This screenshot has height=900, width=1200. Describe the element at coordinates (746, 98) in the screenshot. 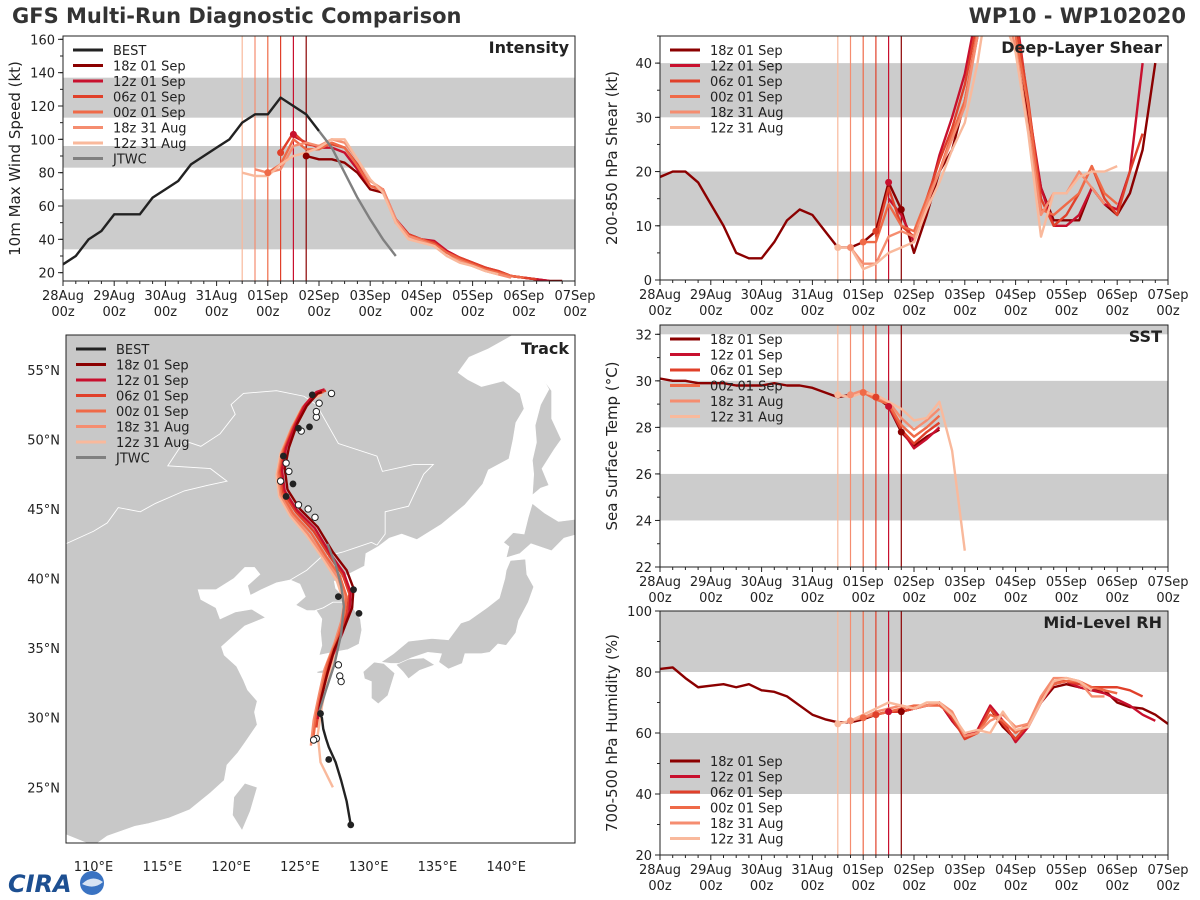

I see `shear-legend-label-00z-01-sep: 00z 01 Sep` at that location.